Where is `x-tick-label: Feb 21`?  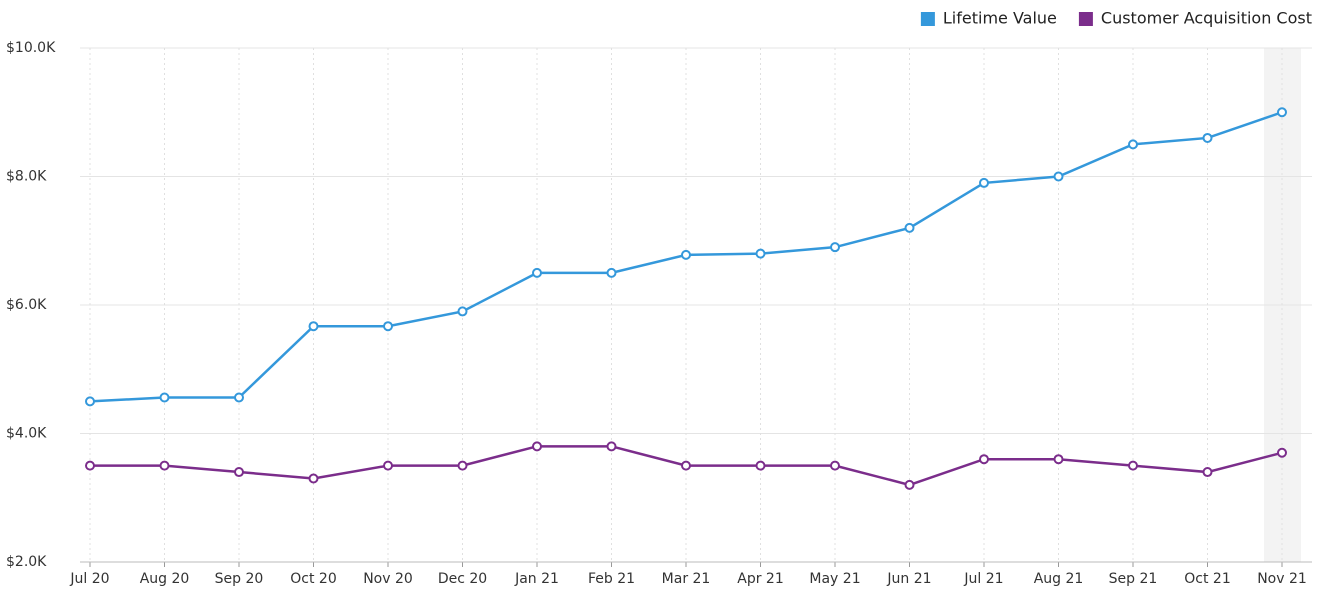
x-tick-label: Feb 21 is located at coordinates (611, 579).